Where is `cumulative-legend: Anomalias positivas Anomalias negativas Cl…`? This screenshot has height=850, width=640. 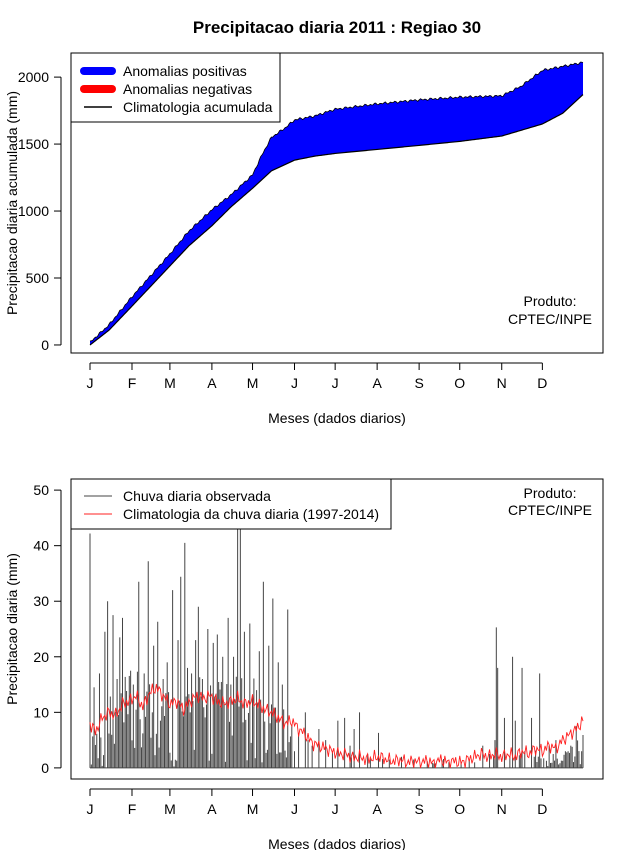
cumulative-legend: Anomalias positivas Anomalias negativas Cl… is located at coordinates (175, 87).